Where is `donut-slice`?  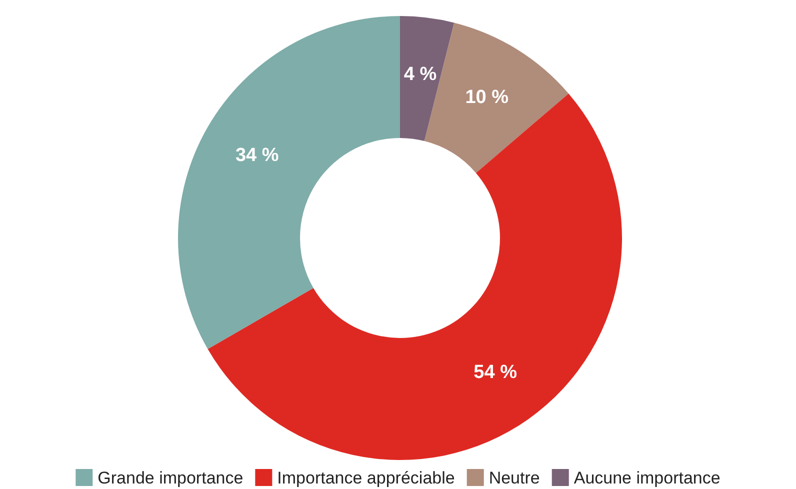 donut-slice is located at coordinates (427, 79).